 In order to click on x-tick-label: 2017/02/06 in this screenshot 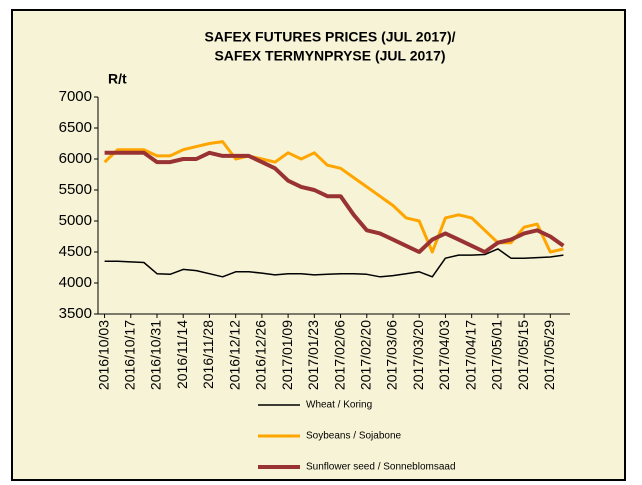, I will do `click(339, 355)`.